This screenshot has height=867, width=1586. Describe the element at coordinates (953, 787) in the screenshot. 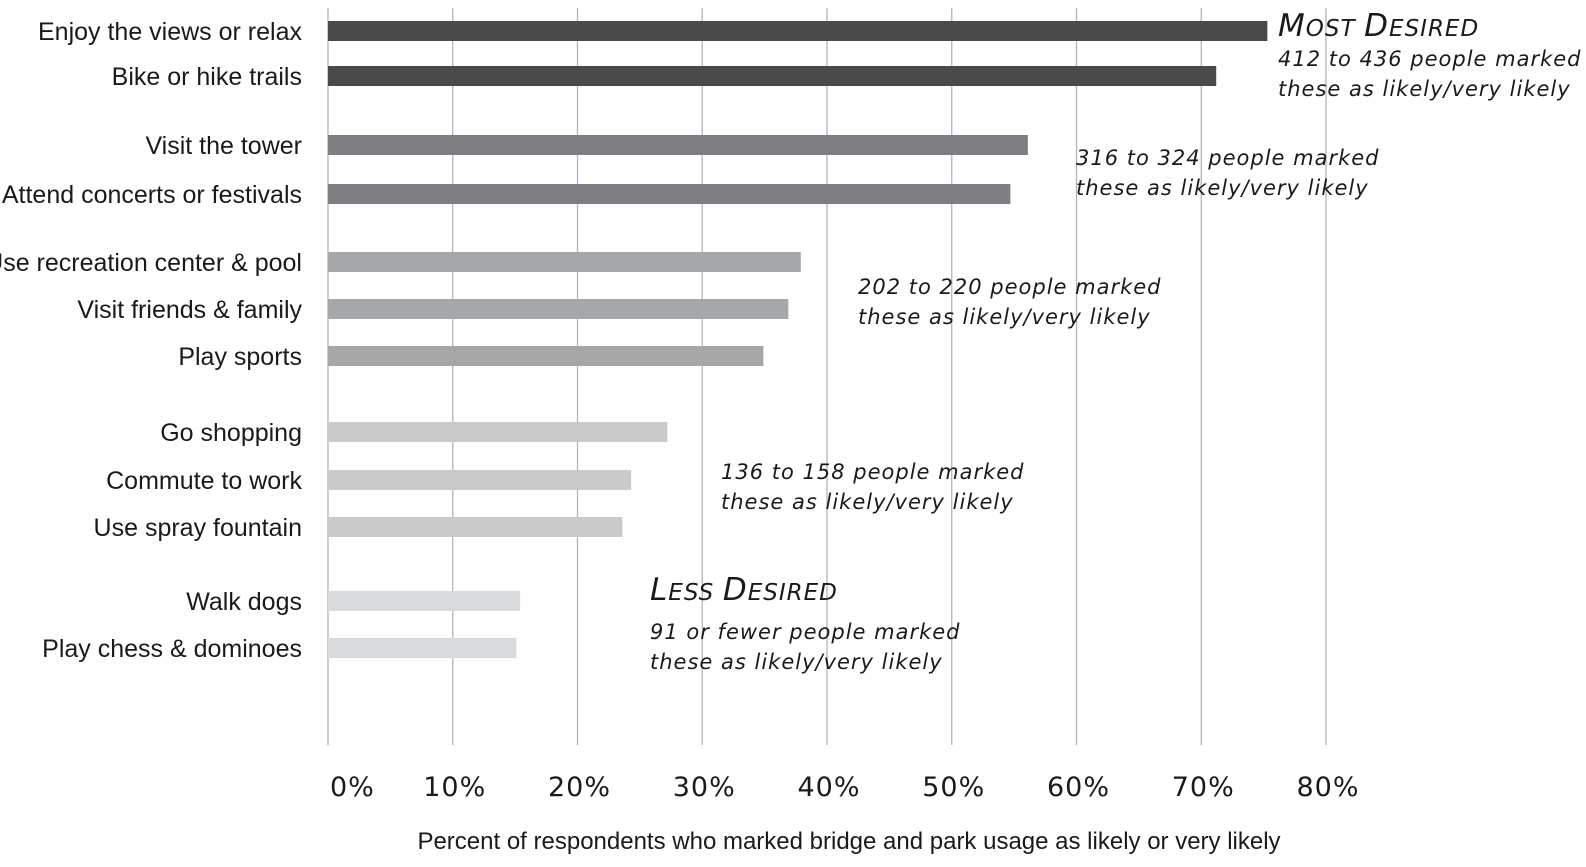

I see `x-tick-label: 50%` at that location.